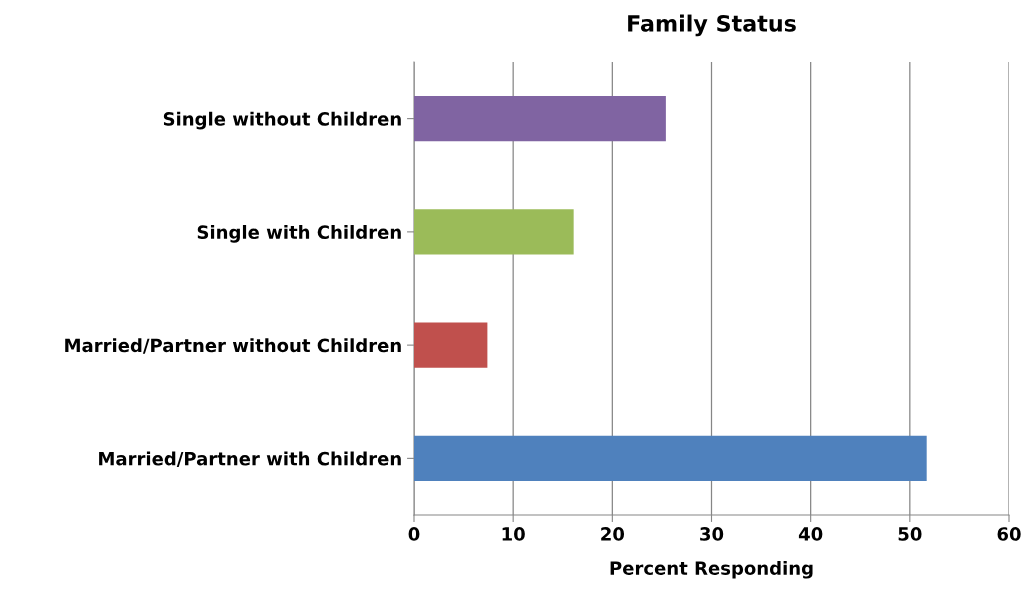  I want to click on x-tick-label: 10, so click(513, 534).